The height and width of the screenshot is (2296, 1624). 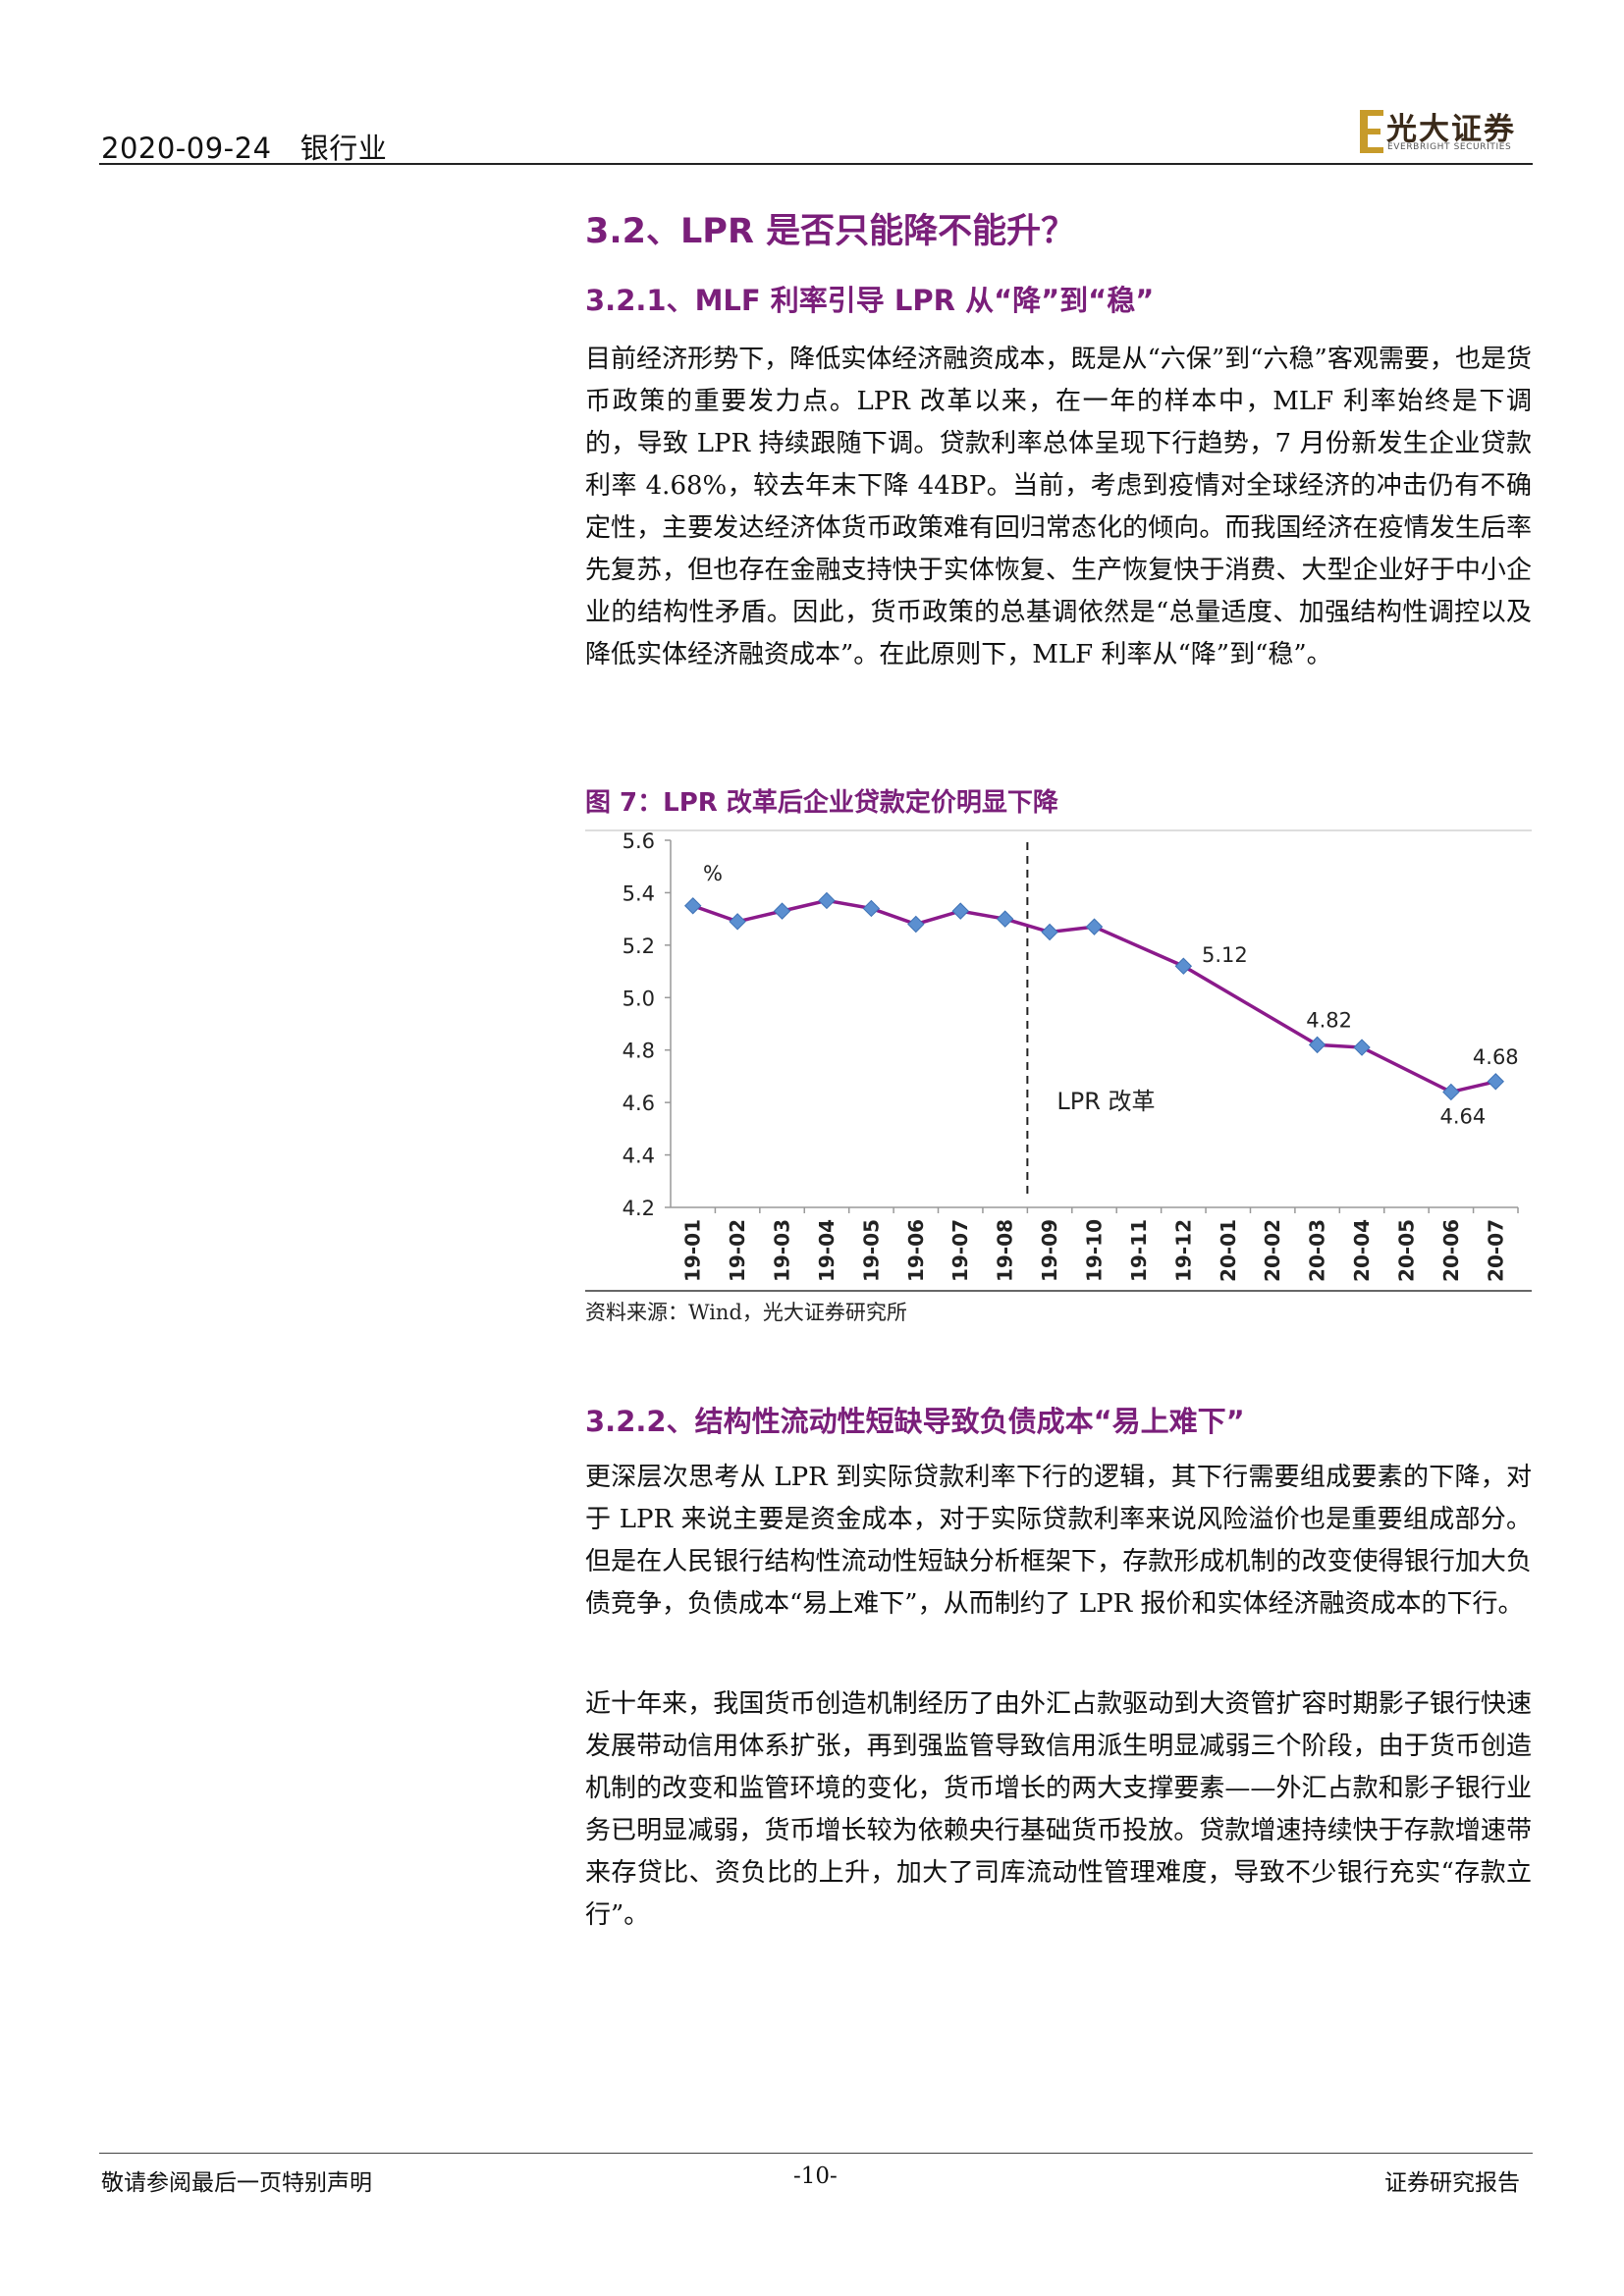 I want to click on y-tick-label: 5.2, so click(x=639, y=946).